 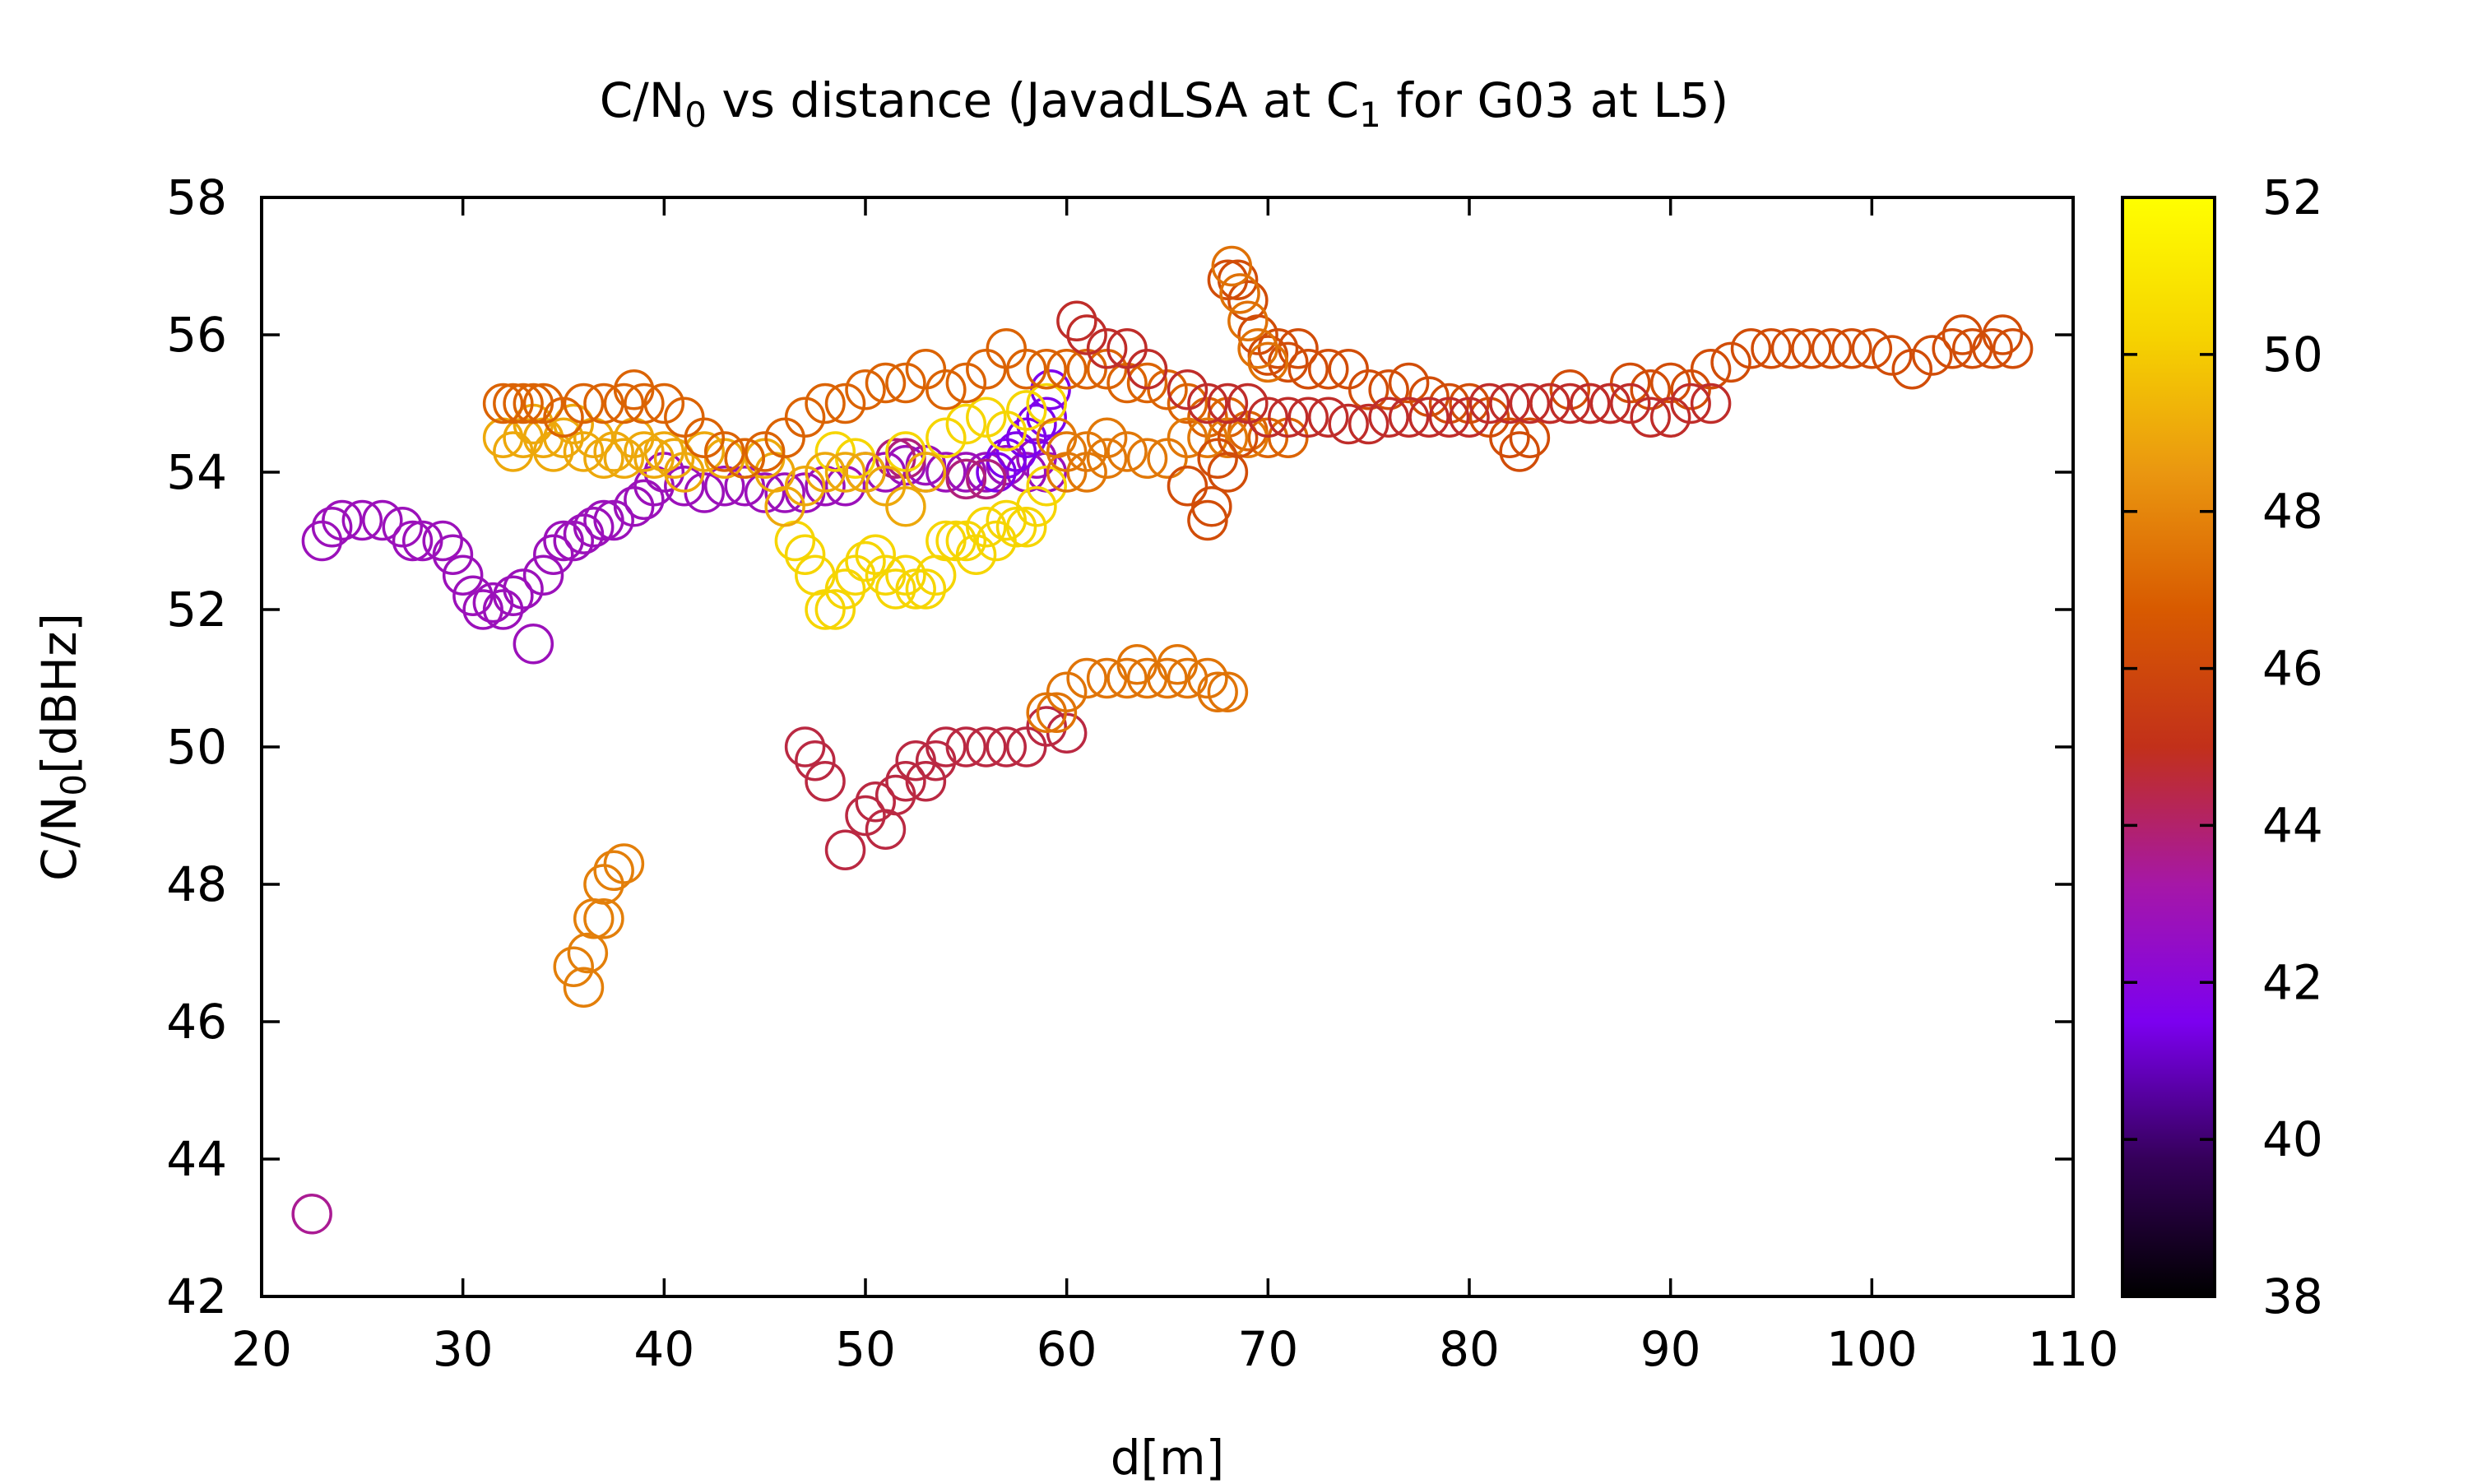 What do you see at coordinates (2168, 747) in the screenshot?
I see `colorbar` at bounding box center [2168, 747].